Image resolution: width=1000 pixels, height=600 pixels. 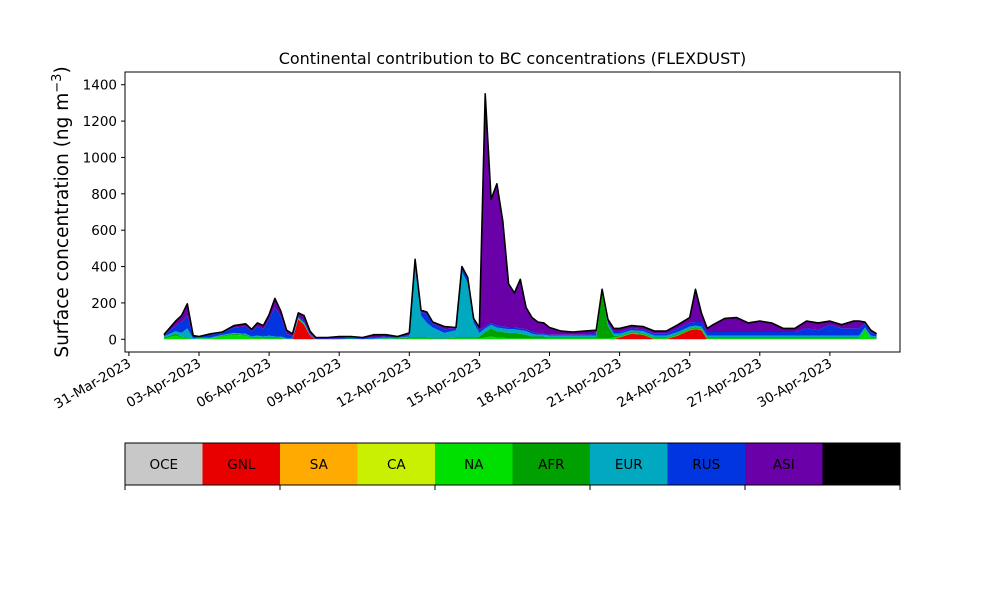 What do you see at coordinates (234, 384) in the screenshot?
I see `x-tick-label: 06-Apr-2023` at bounding box center [234, 384].